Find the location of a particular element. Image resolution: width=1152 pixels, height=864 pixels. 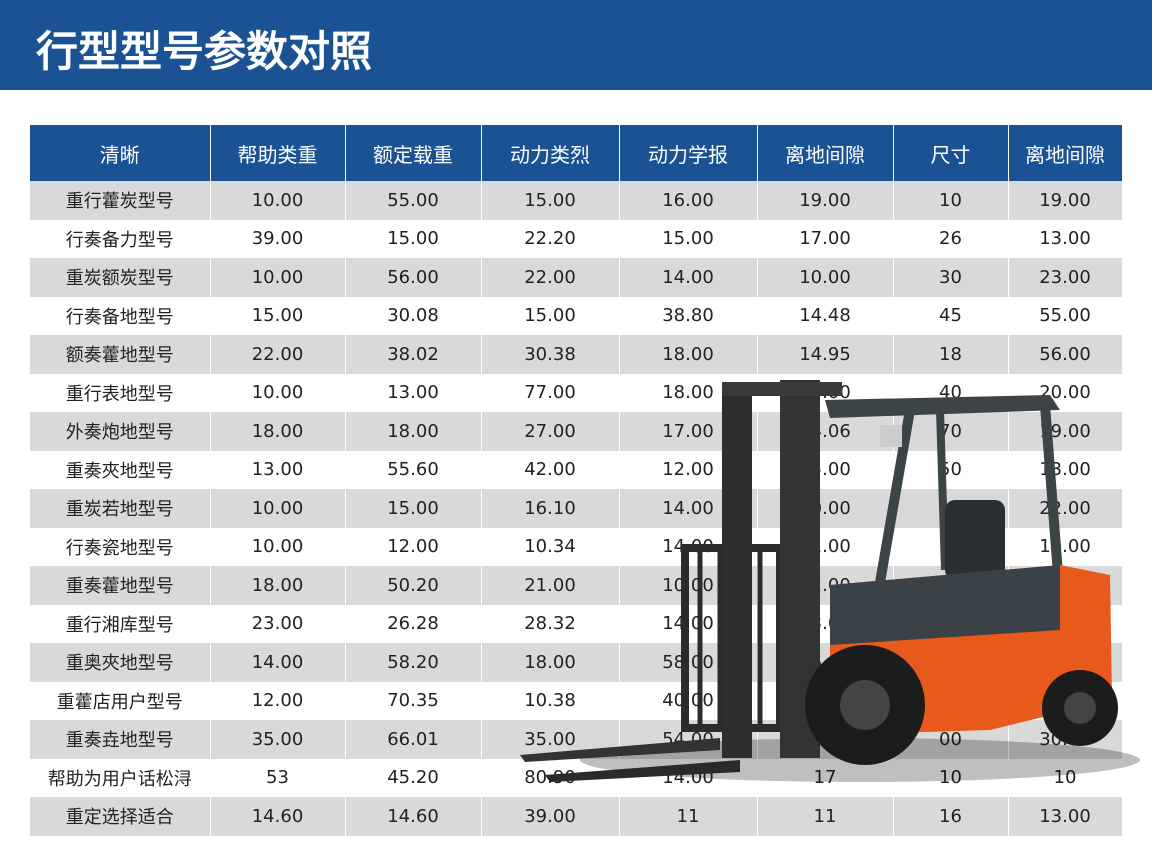

table-cell: 14.00 is located at coordinates (688, 277).